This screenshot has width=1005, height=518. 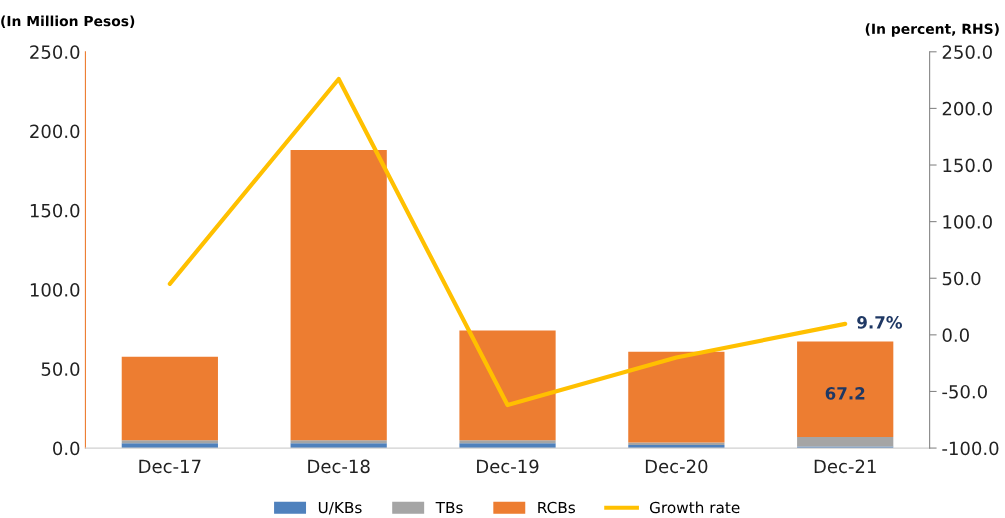 What do you see at coordinates (55, 131) in the screenshot?
I see `y-tick-label: 200.0` at bounding box center [55, 131].